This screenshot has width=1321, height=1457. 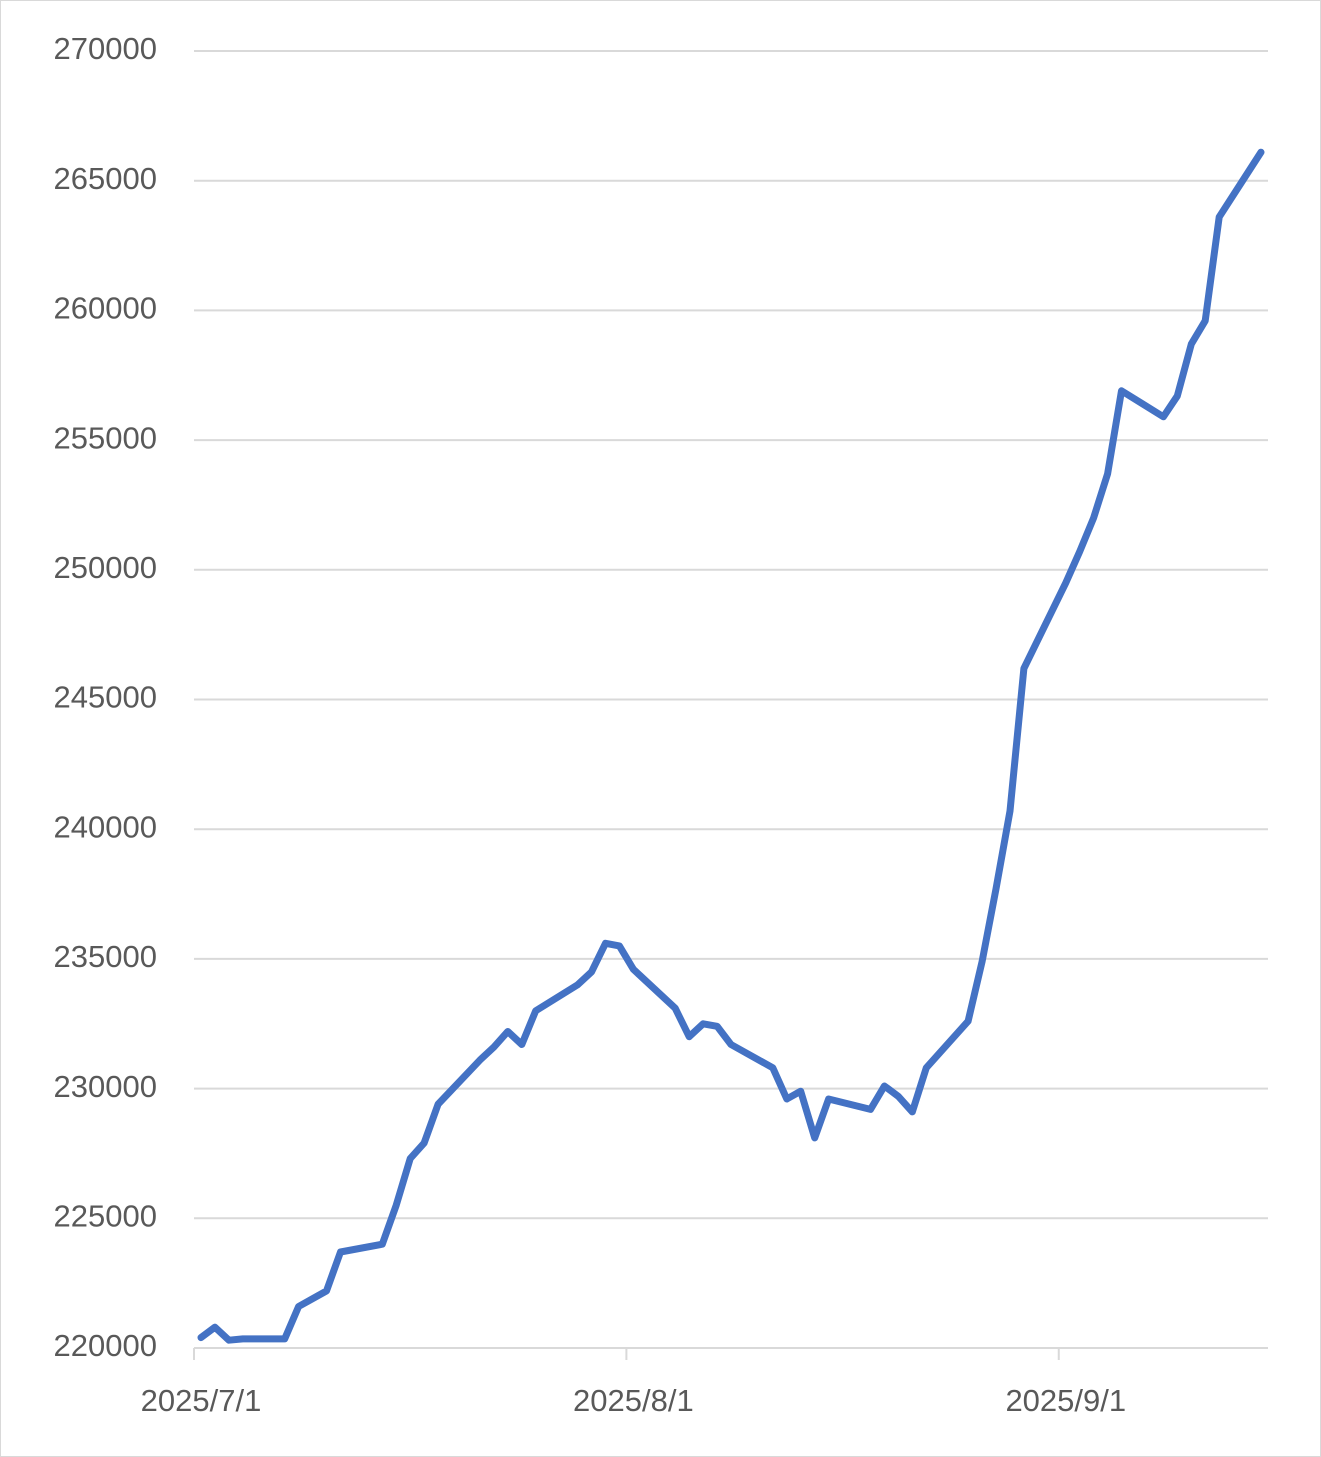 What do you see at coordinates (105, 1215) in the screenshot?
I see `y-tick-label: 225000` at bounding box center [105, 1215].